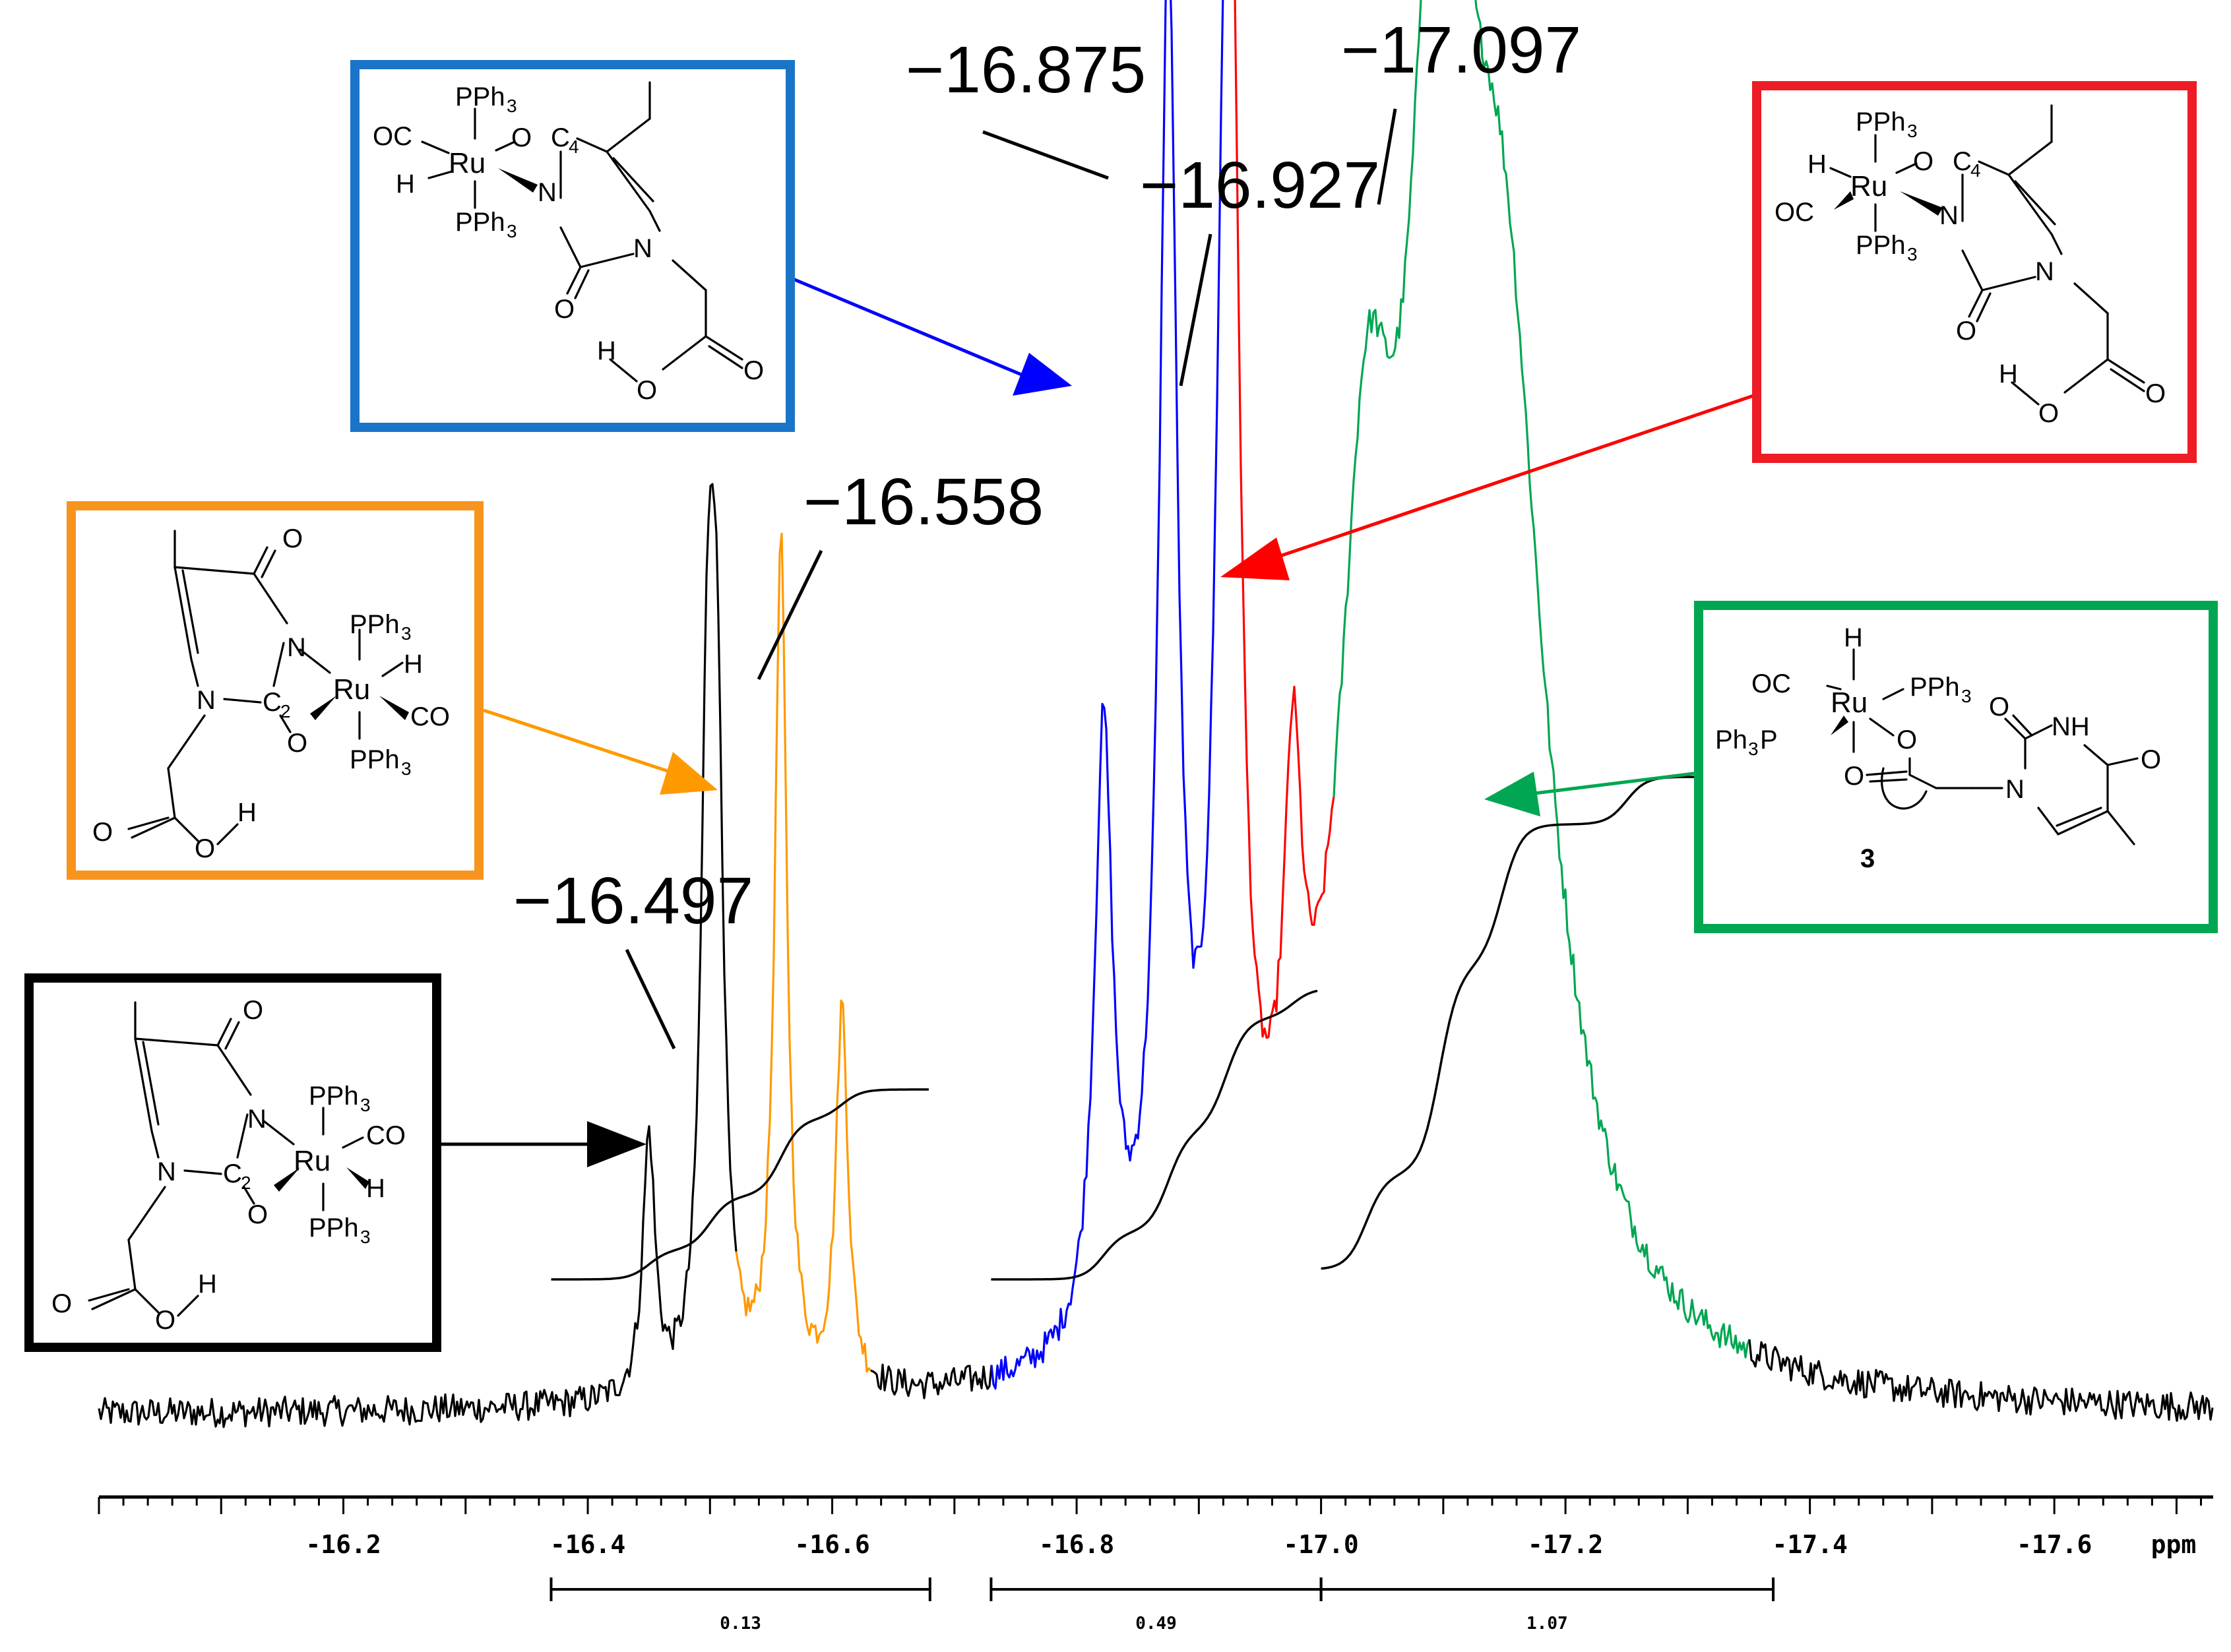 The height and width of the screenshot is (1652, 2231). What do you see at coordinates (753, 370) in the screenshot?
I see `blue-co-o: O` at bounding box center [753, 370].